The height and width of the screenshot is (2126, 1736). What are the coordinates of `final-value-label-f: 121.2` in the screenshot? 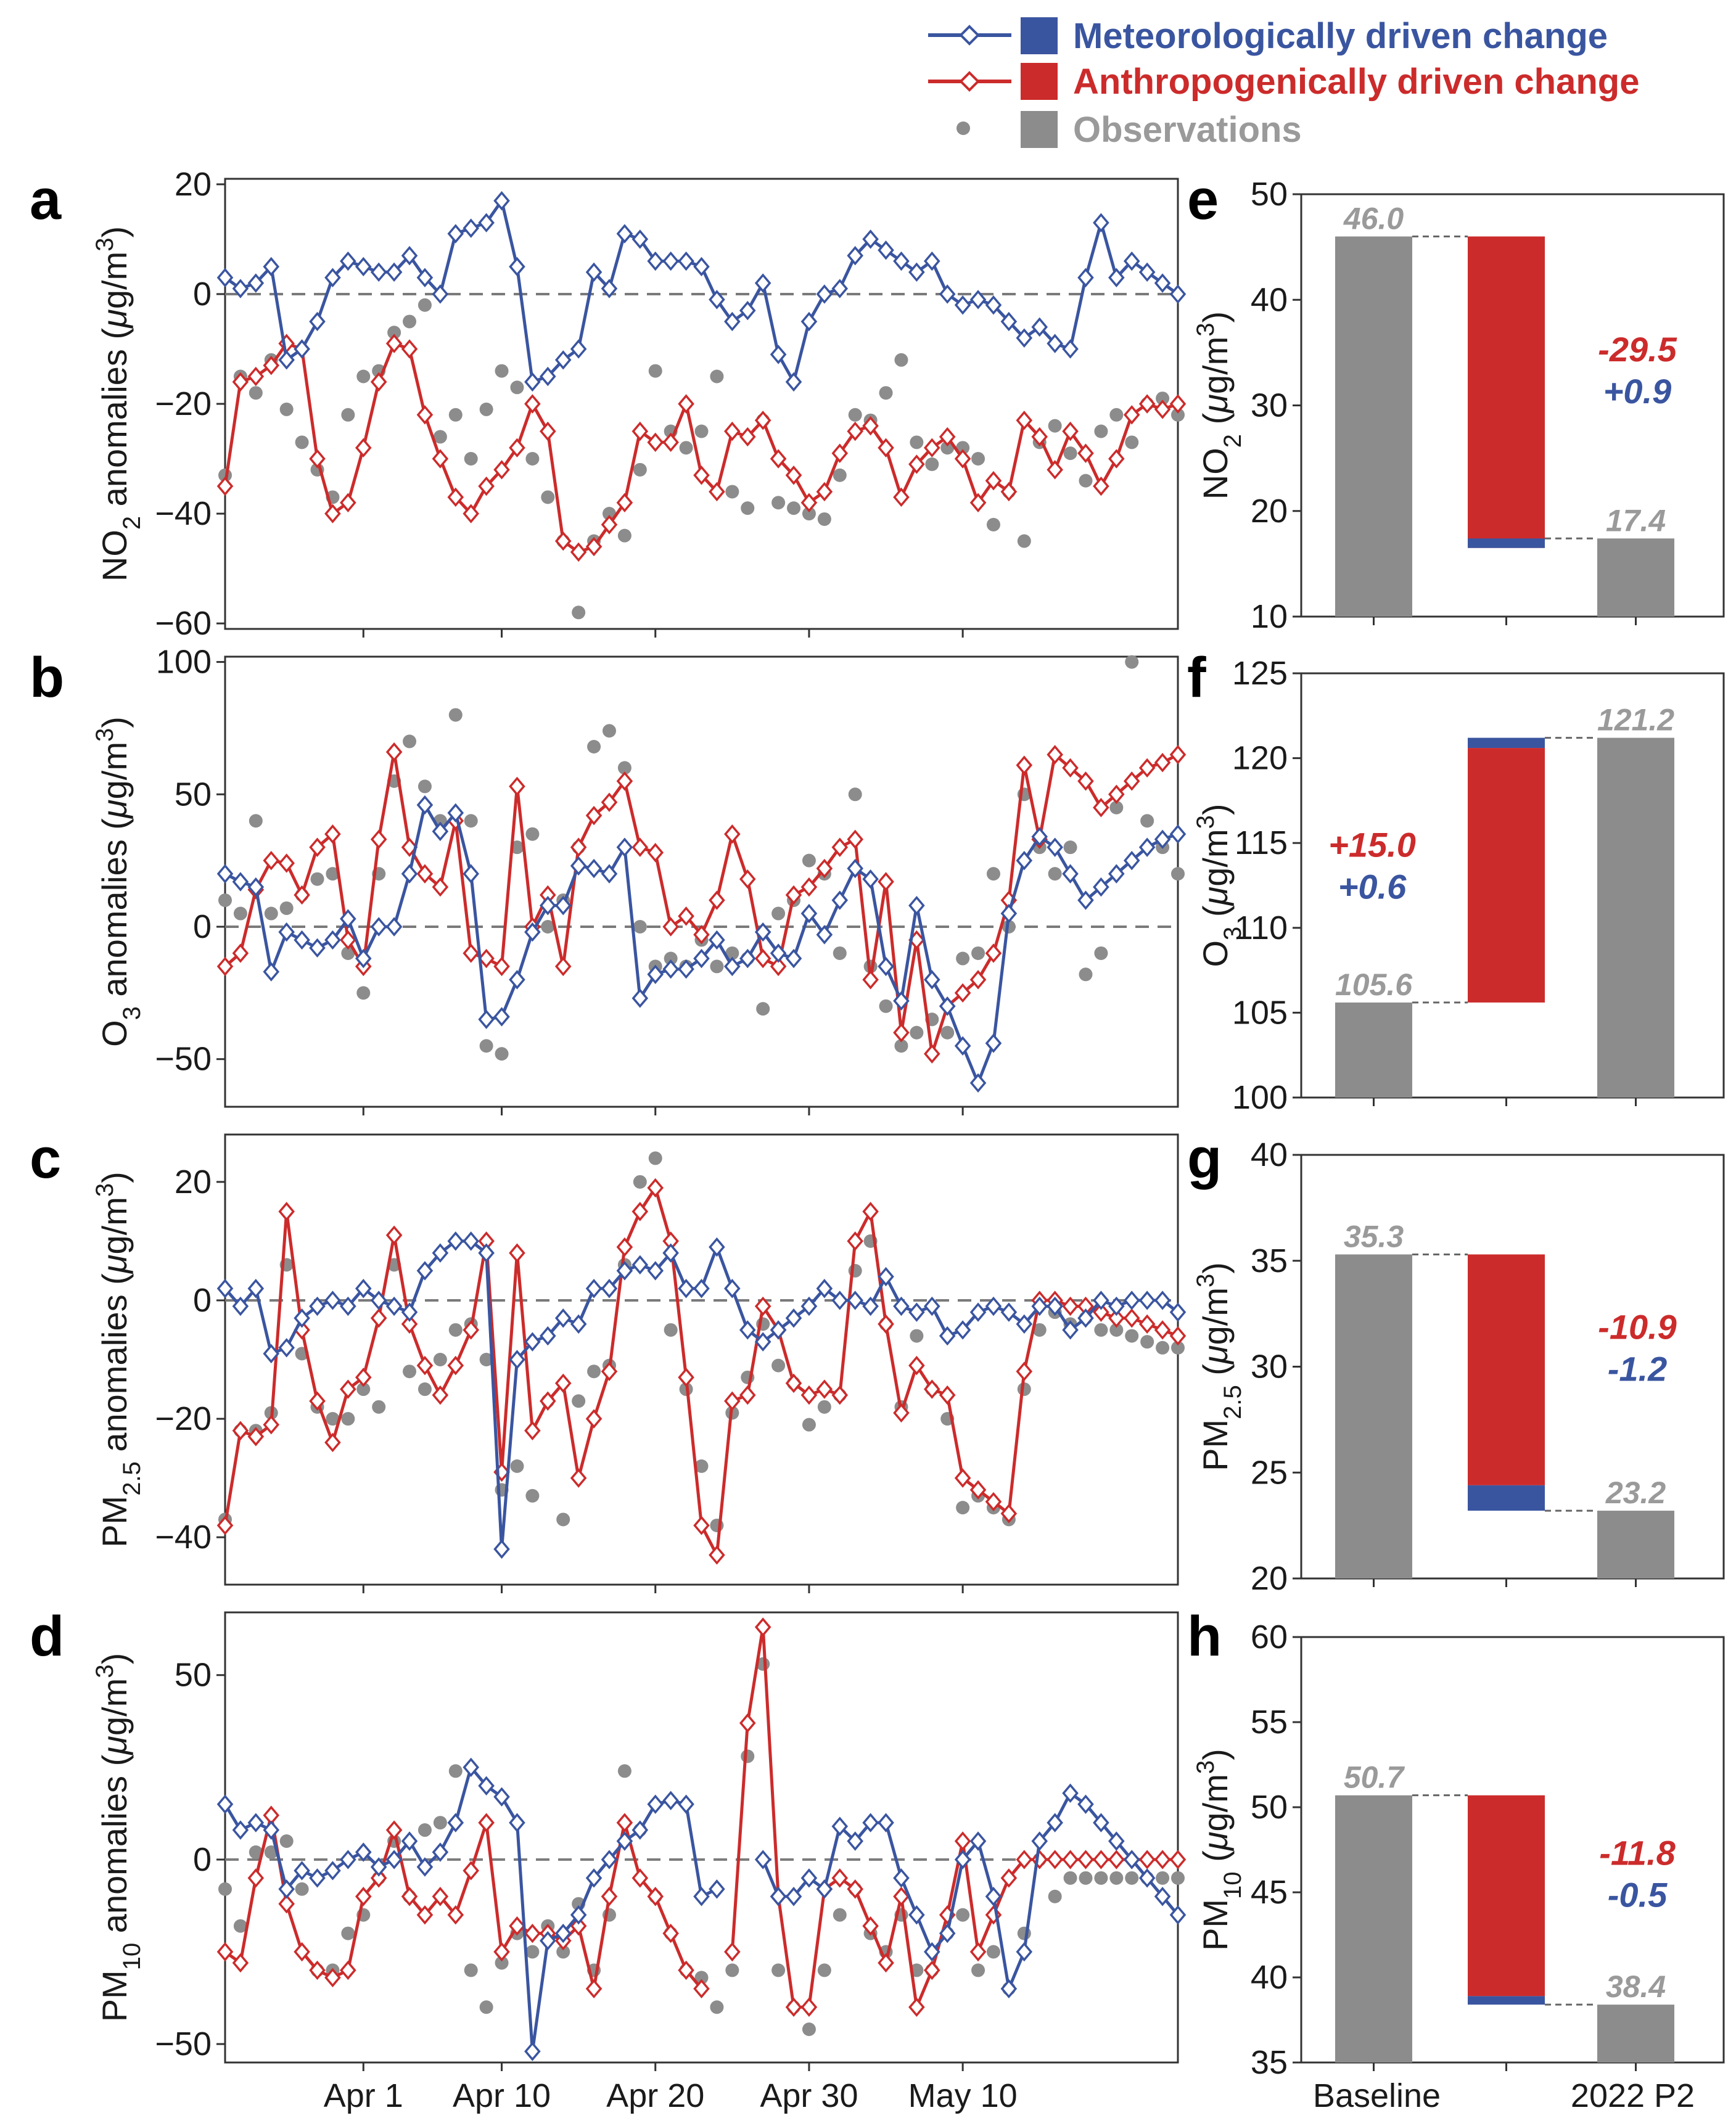 It's located at (1636, 720).